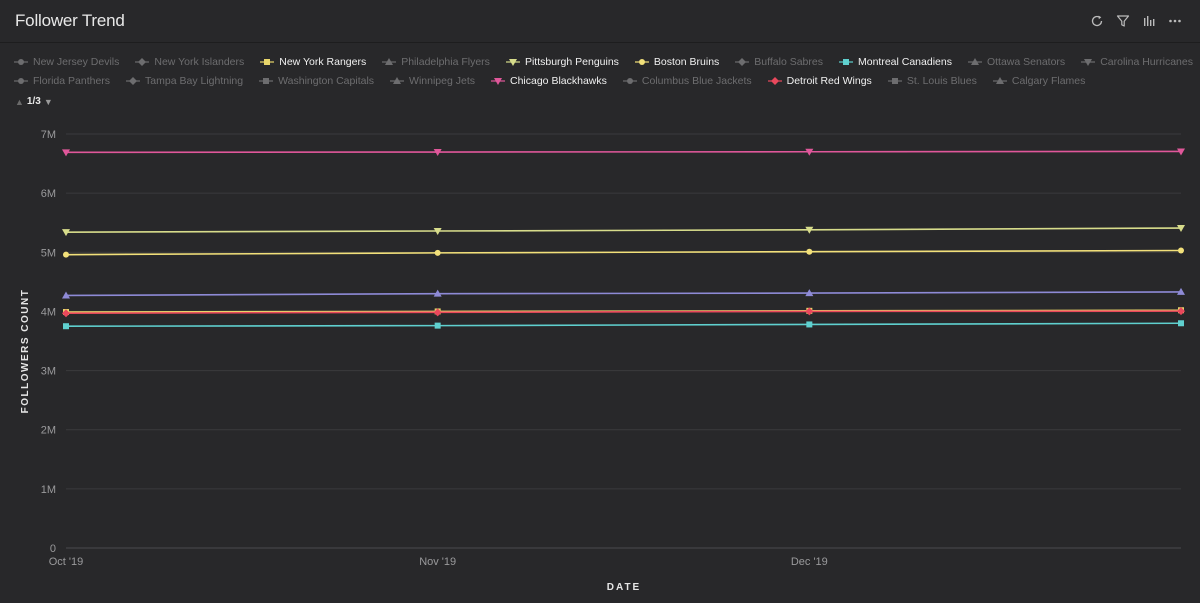 The width and height of the screenshot is (1200, 603). I want to click on legend-item: Florida Panthers, so click(62, 81).